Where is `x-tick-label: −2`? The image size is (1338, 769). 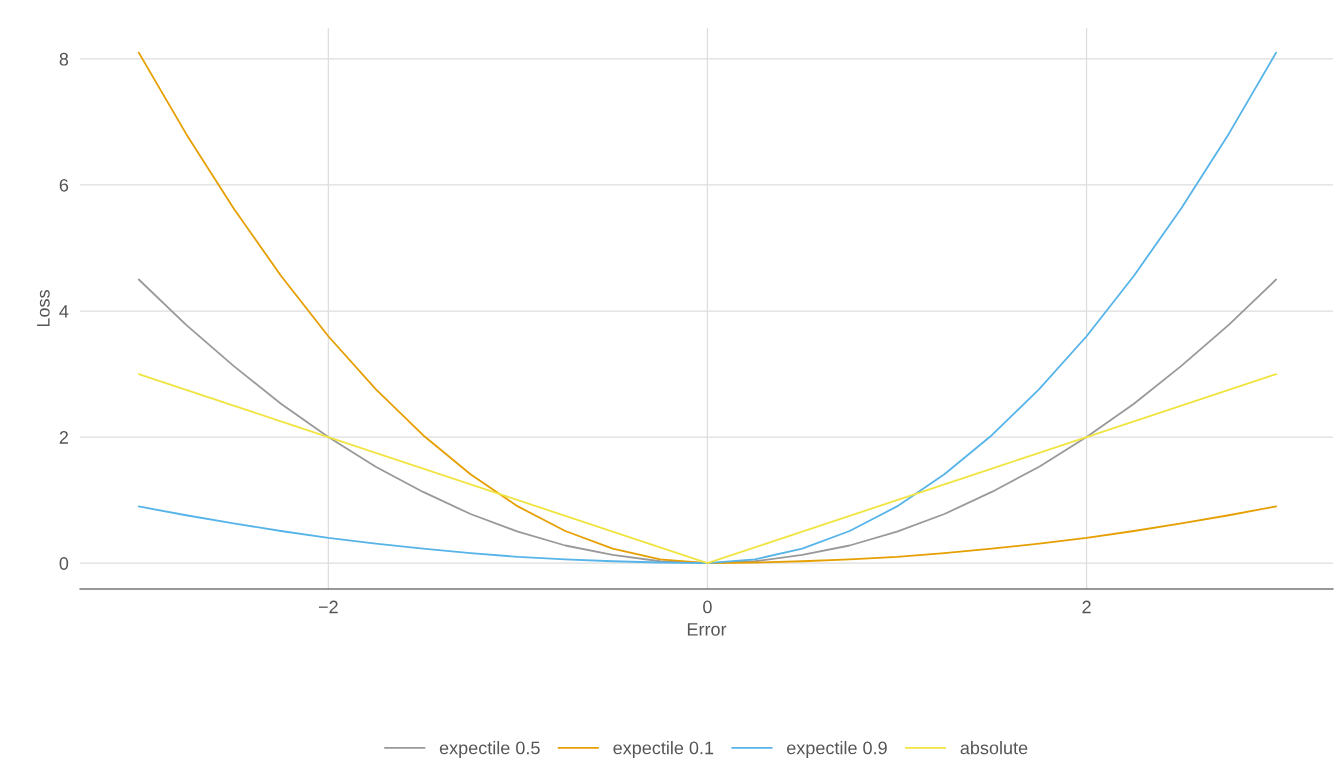 x-tick-label: −2 is located at coordinates (328, 607).